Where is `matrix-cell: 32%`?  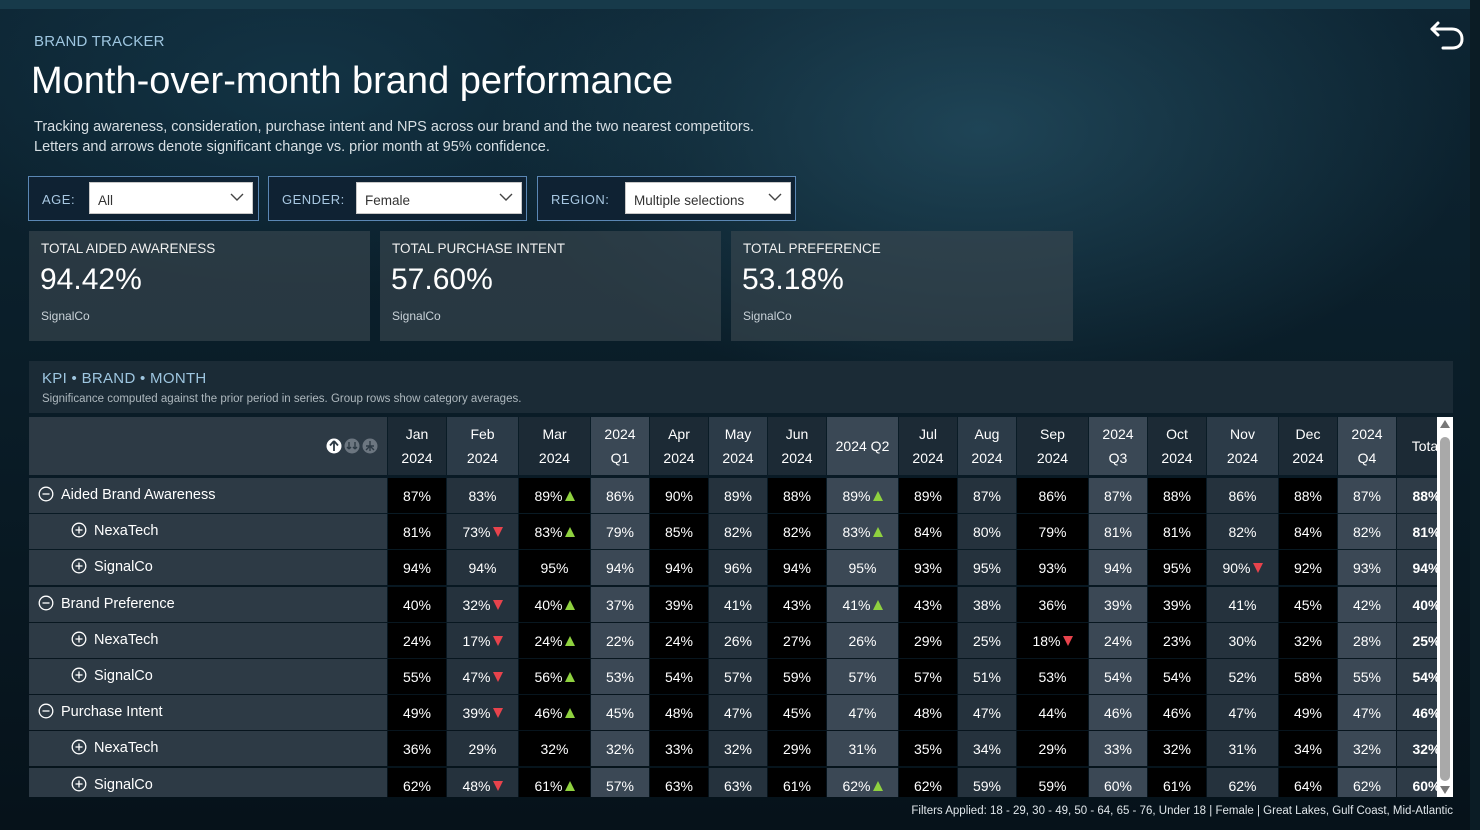 matrix-cell: 32% is located at coordinates (1177, 748).